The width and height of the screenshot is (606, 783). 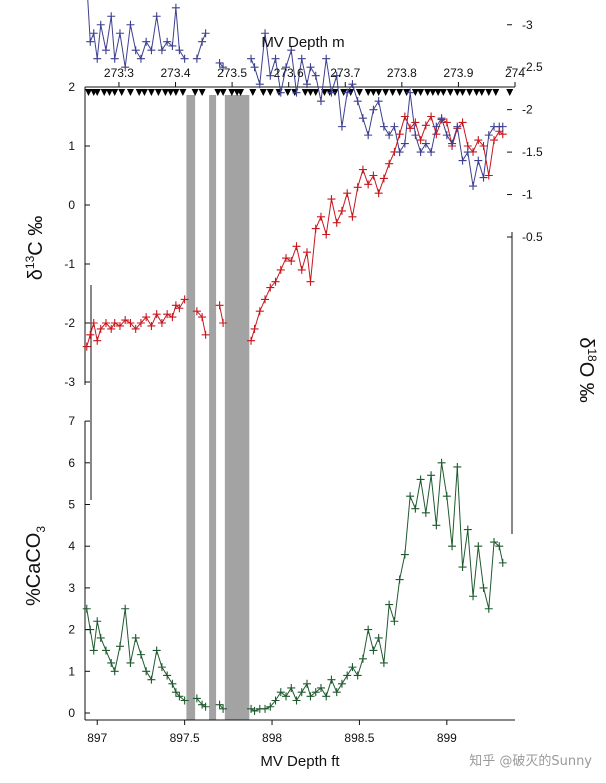 I want to click on series-caco3-line, so click(x=135, y=654).